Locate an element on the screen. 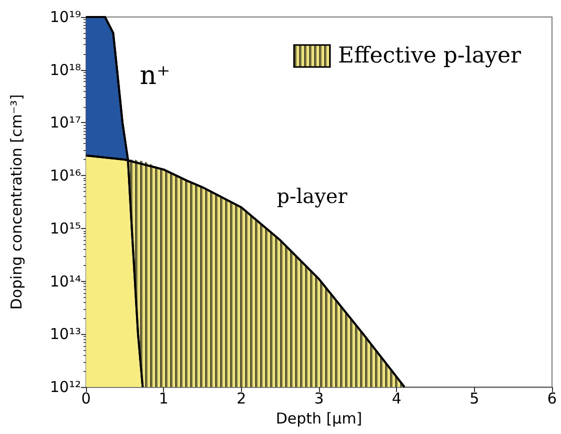 Image resolution: width=561 pixels, height=434 pixels. y-axis-title: Doping concentration [cm⁻³] is located at coordinates (17, 202).